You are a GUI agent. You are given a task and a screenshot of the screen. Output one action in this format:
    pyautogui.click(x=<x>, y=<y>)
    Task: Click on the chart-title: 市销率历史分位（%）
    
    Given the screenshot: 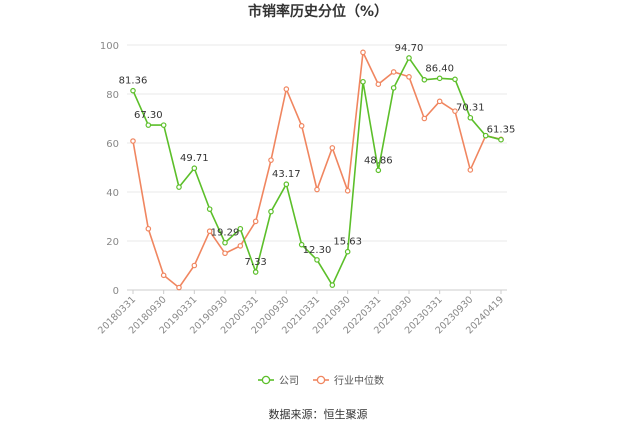 What is the action you would take?
    pyautogui.click(x=318, y=11)
    